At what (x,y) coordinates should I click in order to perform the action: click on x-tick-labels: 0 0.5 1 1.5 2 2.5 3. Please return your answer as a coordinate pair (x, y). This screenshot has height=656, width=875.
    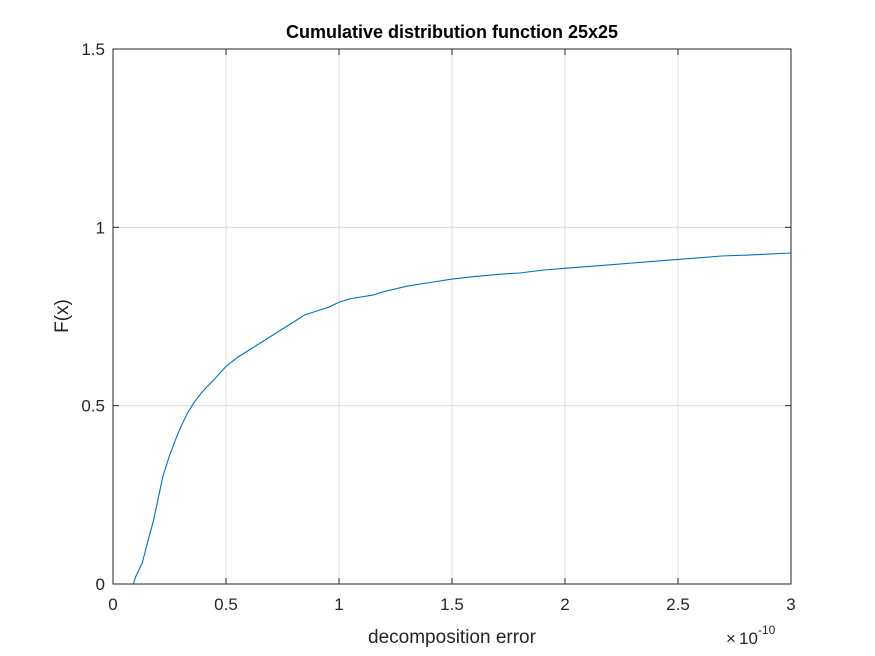
    Looking at the image, I should click on (451, 604).